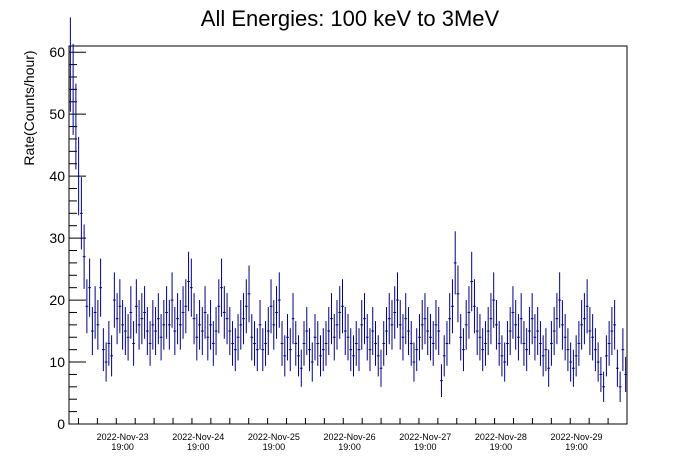 The image size is (696, 472). What do you see at coordinates (274, 437) in the screenshot?
I see `x-tick-date-label: 2022-Nov-25` at bounding box center [274, 437].